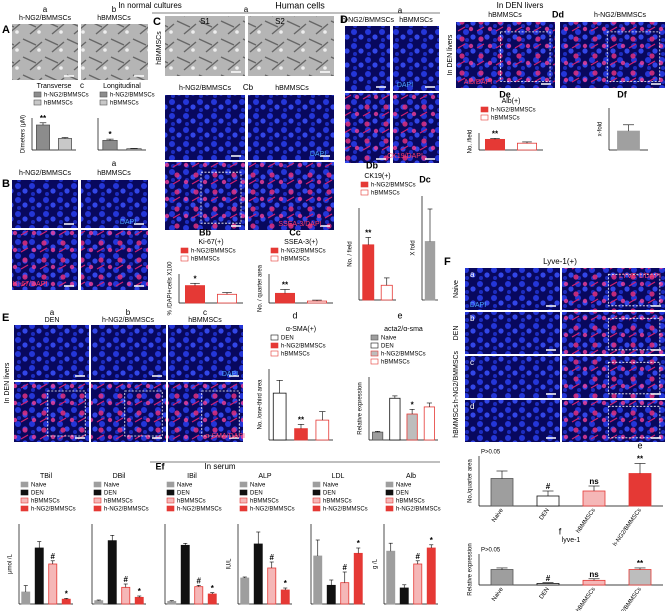  Describe the element at coordinates (329, 494) in the screenshot. I see `legend-label: DEN` at that location.